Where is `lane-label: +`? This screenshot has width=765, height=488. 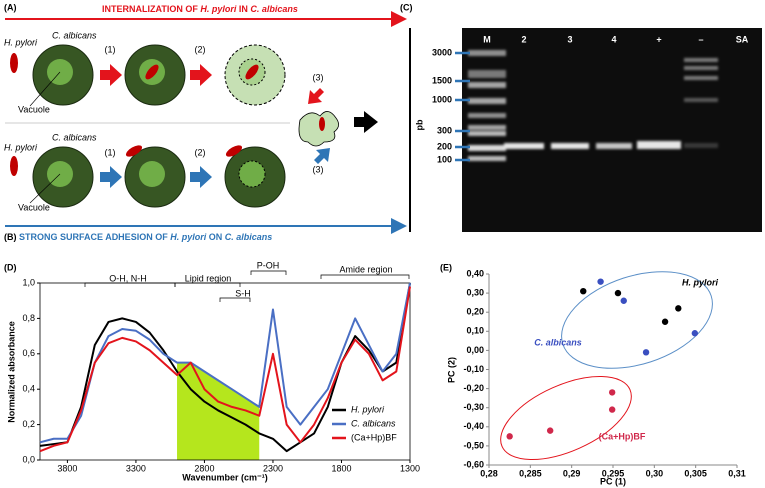 lane-label: + is located at coordinates (658, 39).